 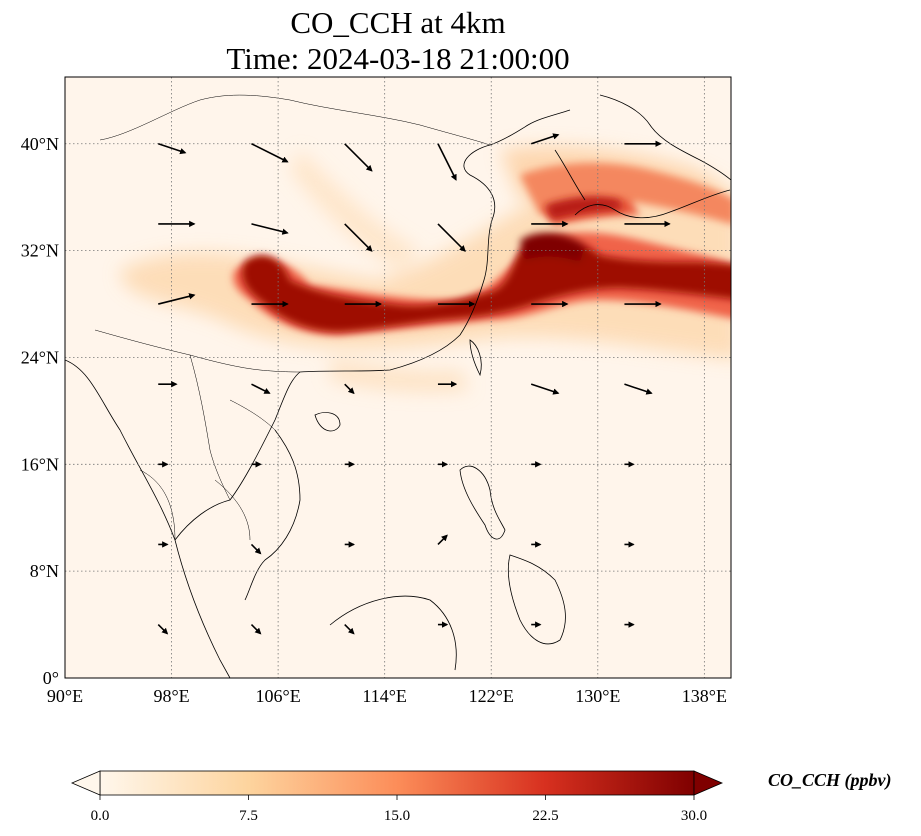 I want to click on lat-tick-label: 40°N, so click(x=40, y=144).